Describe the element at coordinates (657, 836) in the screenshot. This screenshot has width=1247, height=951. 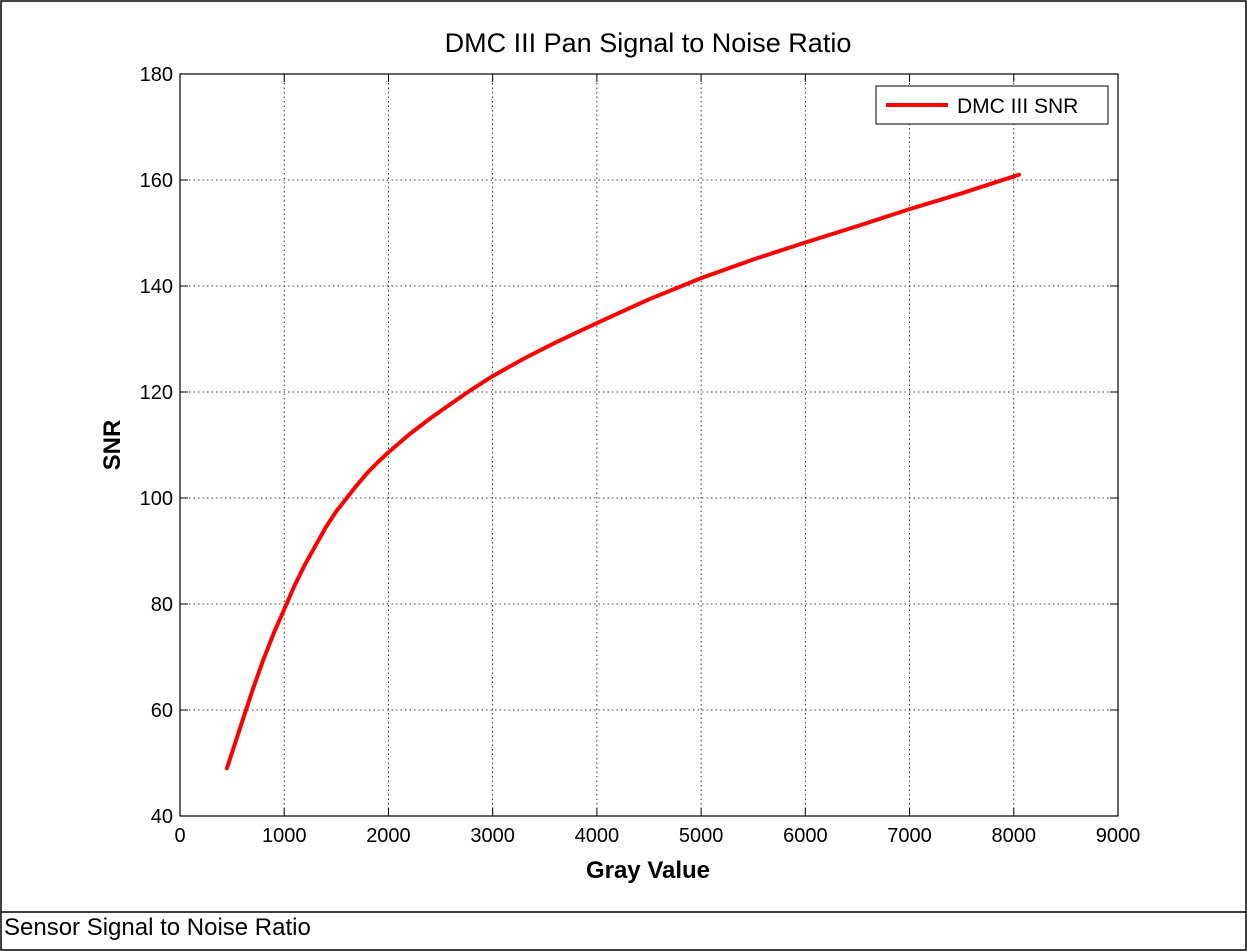
I see `x-tick-labels: 0 1000 2000 3000 4000 5000 6000 7000 8000 9000` at that location.